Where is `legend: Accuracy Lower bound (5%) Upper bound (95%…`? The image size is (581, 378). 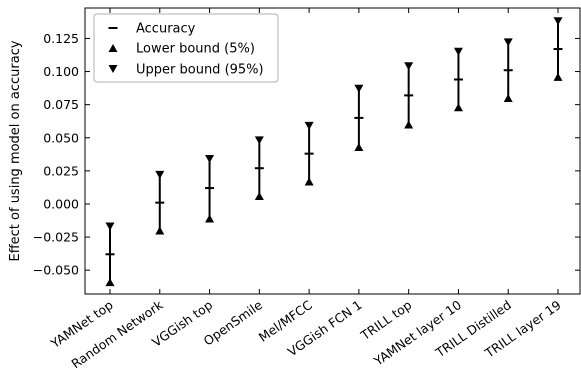 legend: Accuracy Lower bound (5%) Upper bound (95%… is located at coordinates (186, 48).